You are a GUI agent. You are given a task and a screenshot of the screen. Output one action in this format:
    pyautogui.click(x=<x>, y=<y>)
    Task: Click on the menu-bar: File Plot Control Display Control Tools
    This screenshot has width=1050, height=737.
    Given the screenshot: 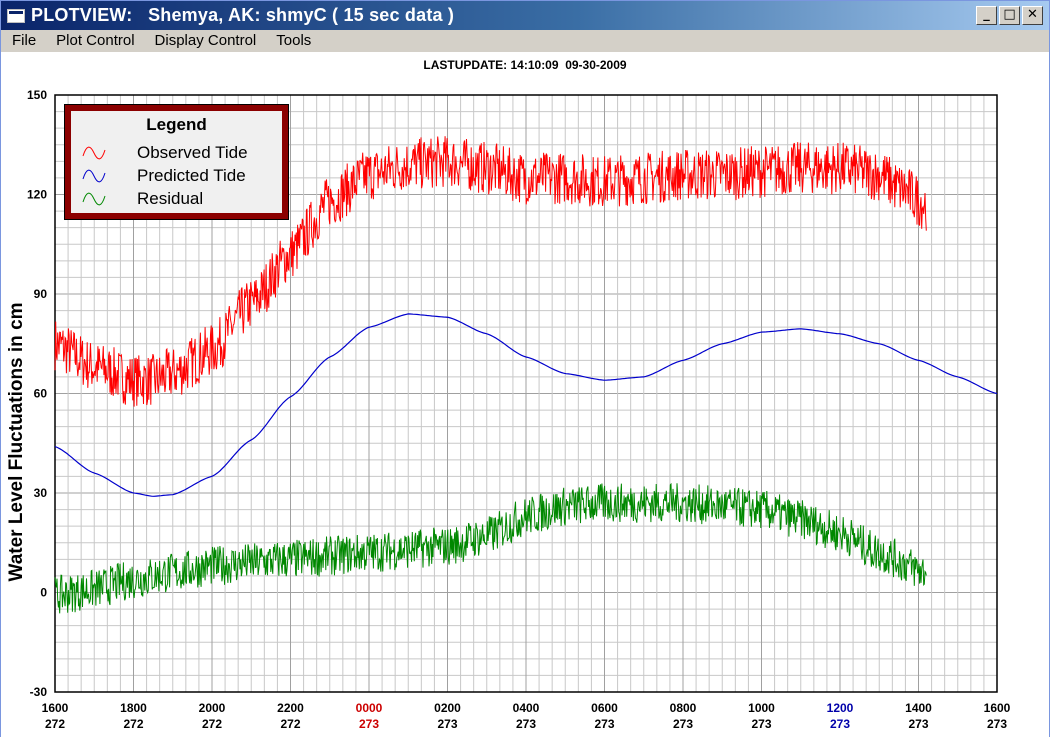 What is the action you would take?
    pyautogui.click(x=525, y=41)
    